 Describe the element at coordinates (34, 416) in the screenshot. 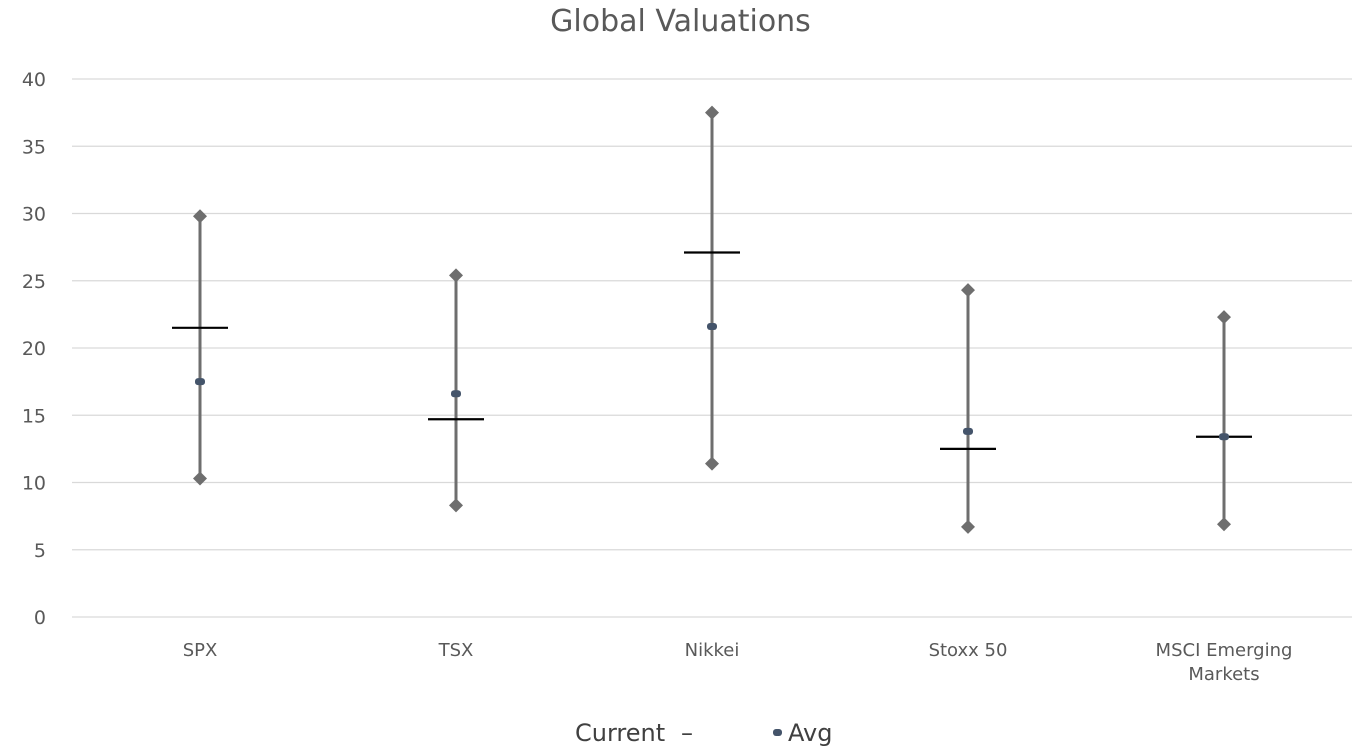

I see `y-tick-label: 15` at that location.